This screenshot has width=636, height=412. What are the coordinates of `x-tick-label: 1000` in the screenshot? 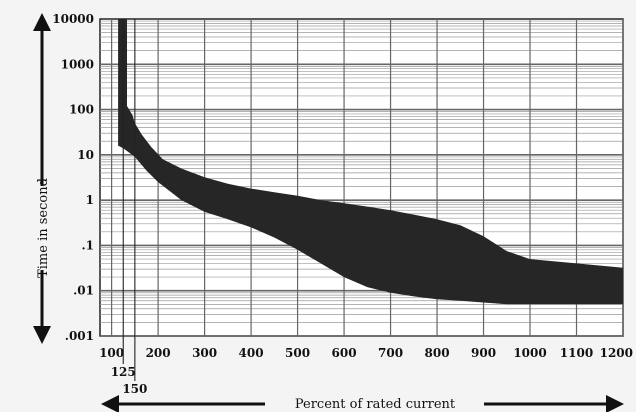 It's located at (529, 353).